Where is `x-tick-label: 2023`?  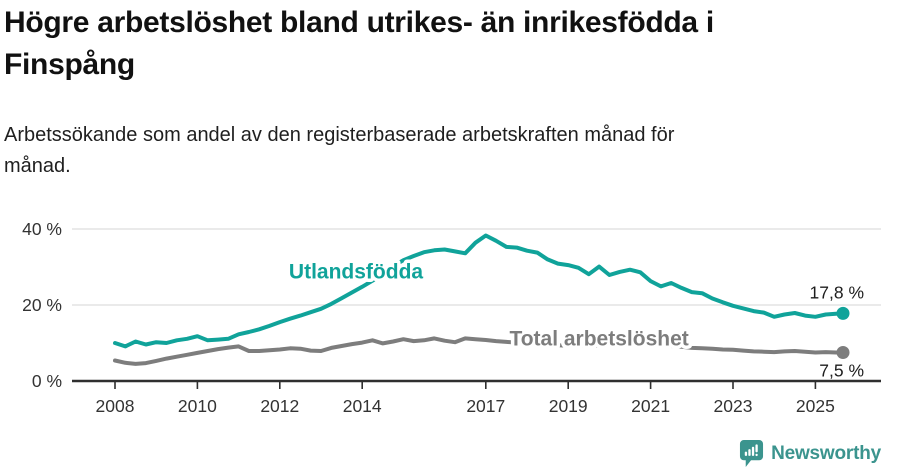
x-tick-label: 2023 is located at coordinates (733, 406).